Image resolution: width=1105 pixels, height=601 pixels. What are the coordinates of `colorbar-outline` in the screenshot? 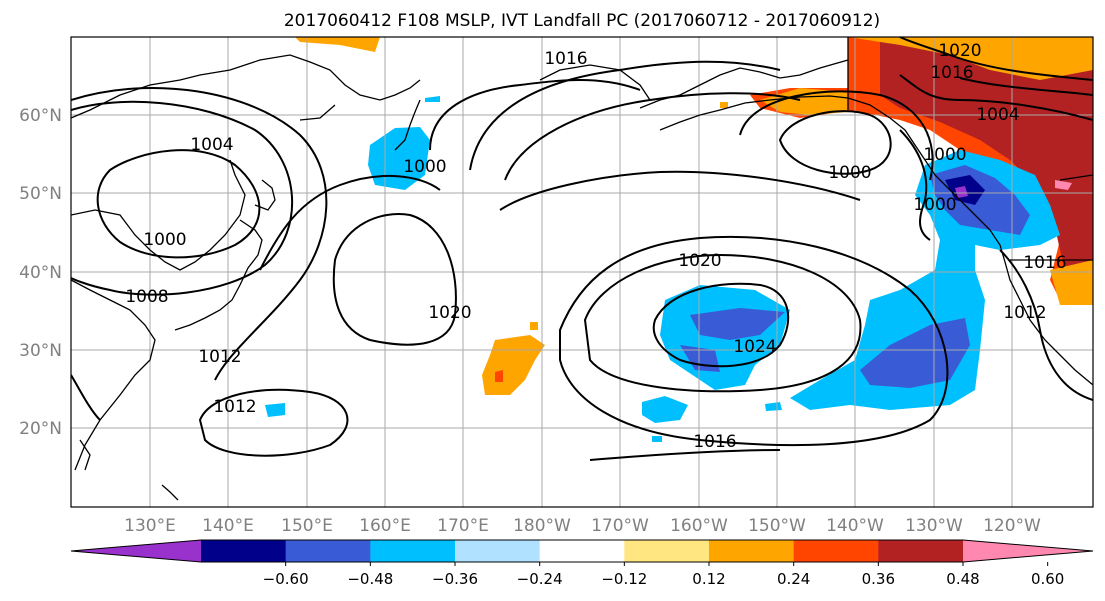 It's located at (582, 551).